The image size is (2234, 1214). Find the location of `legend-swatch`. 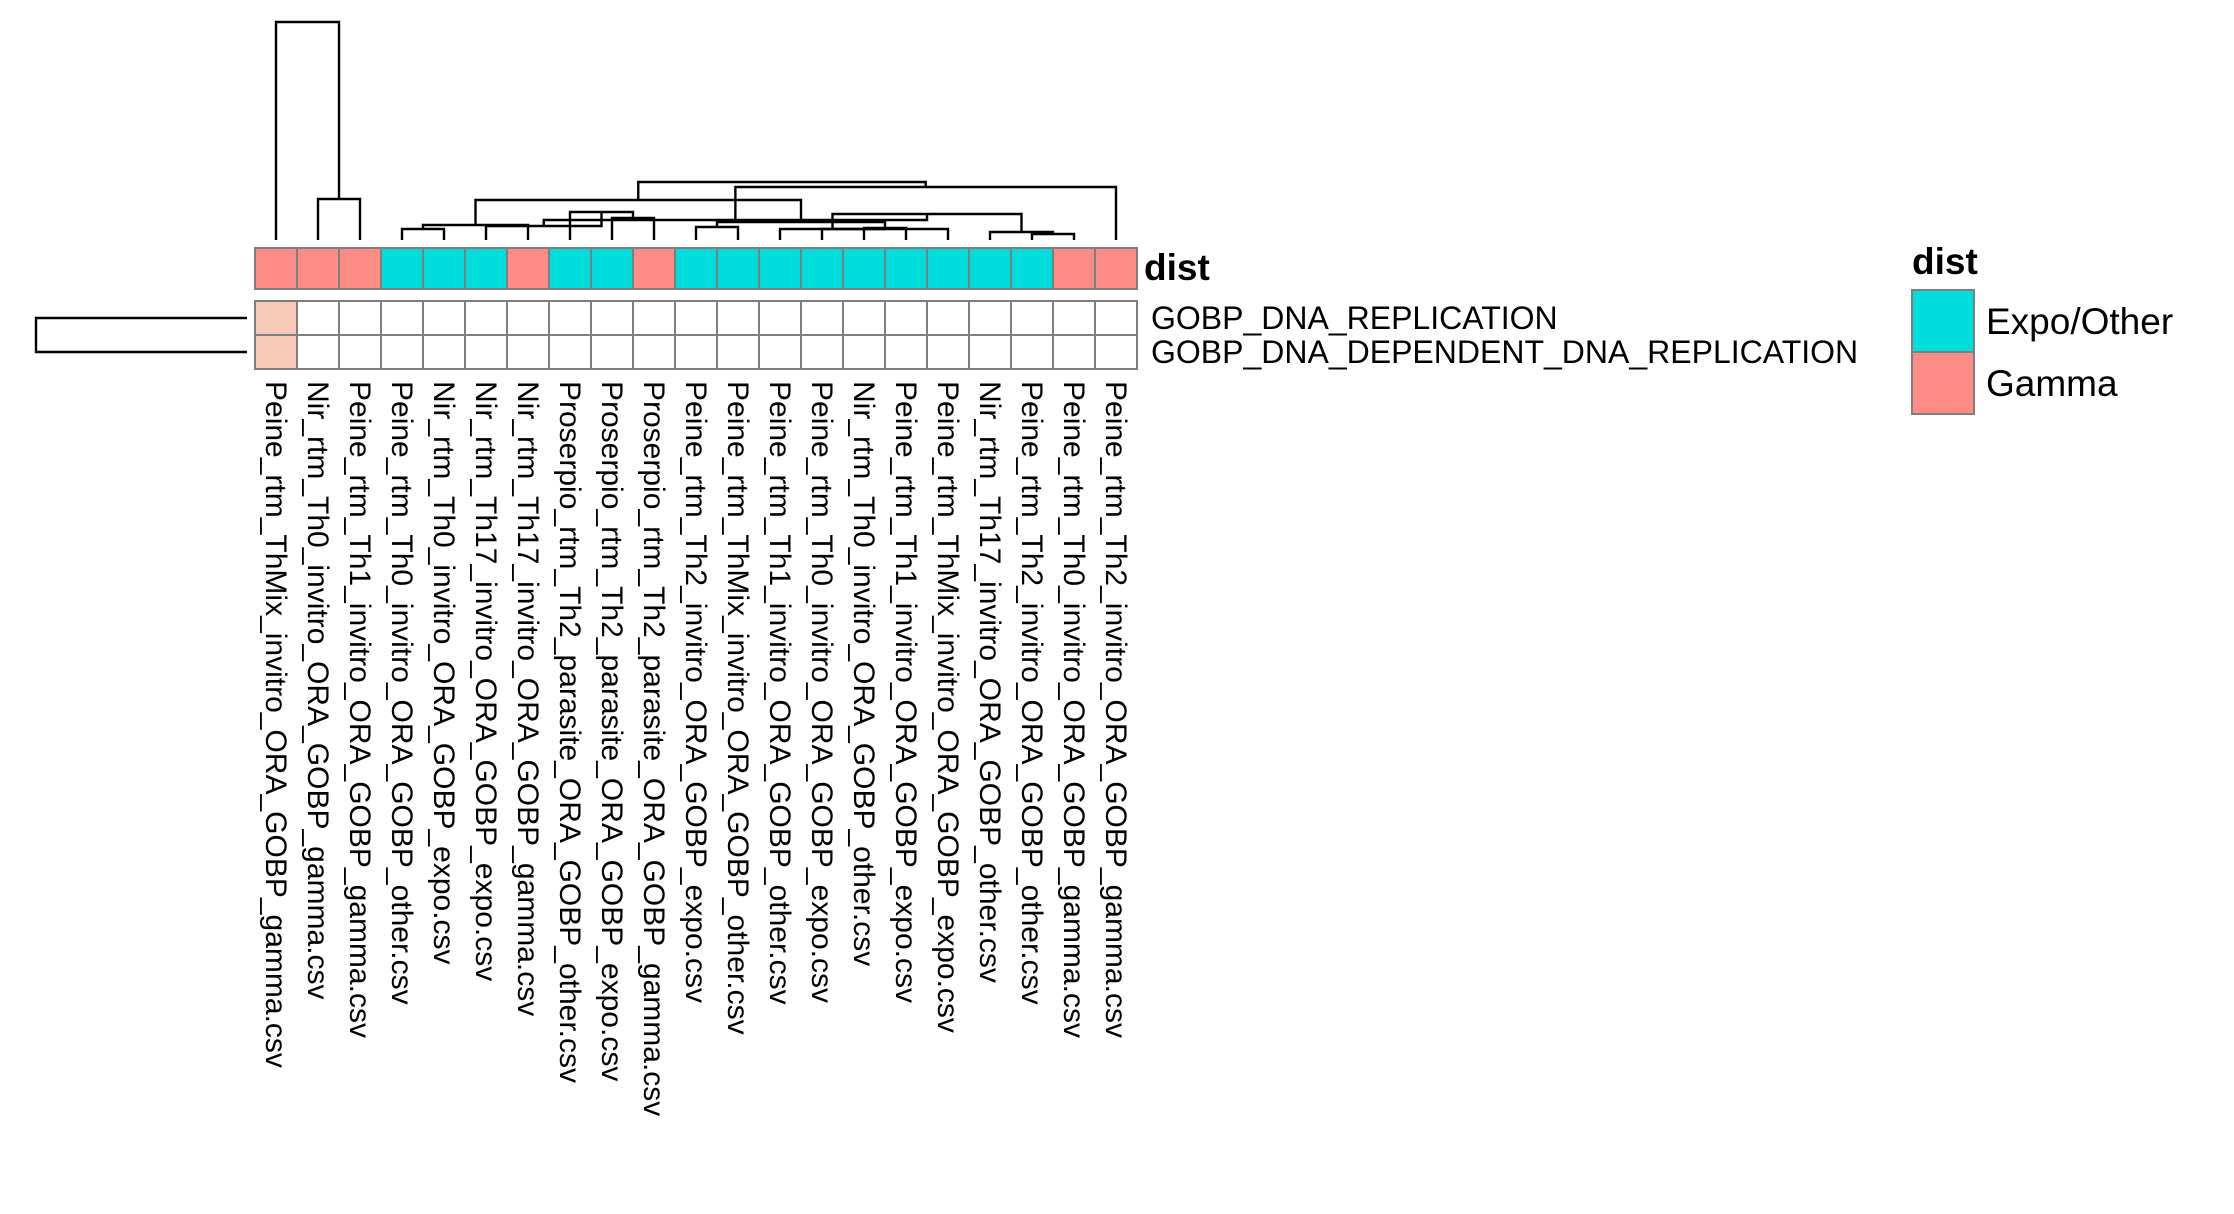

legend-swatch is located at coordinates (1943, 321).